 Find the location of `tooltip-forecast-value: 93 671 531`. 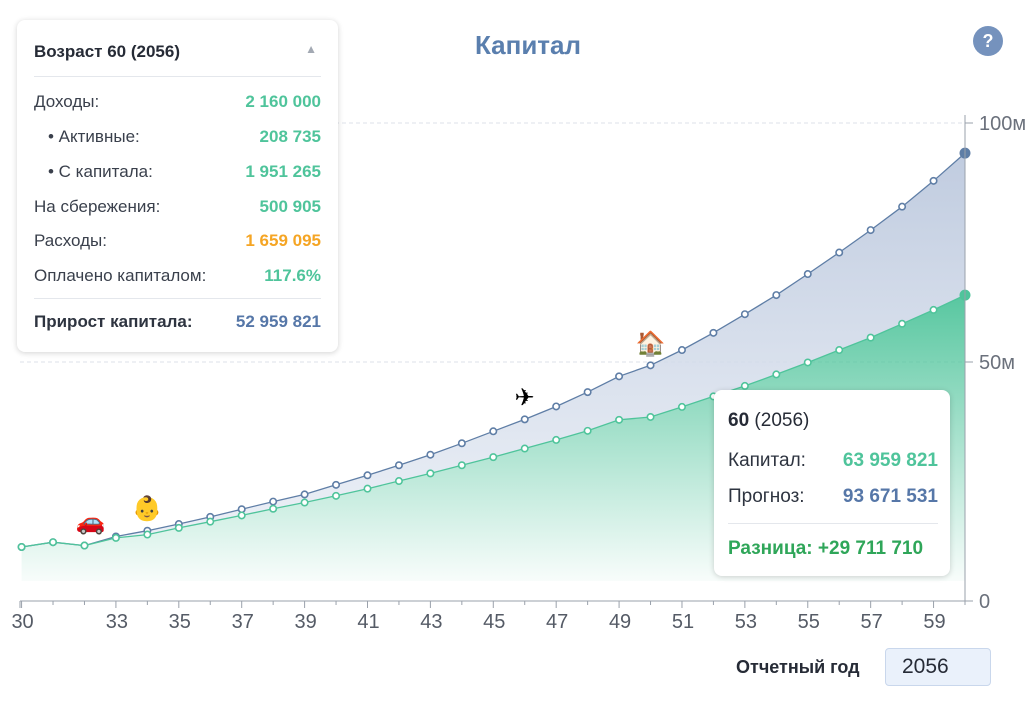

tooltip-forecast-value: 93 671 531 is located at coordinates (890, 496).